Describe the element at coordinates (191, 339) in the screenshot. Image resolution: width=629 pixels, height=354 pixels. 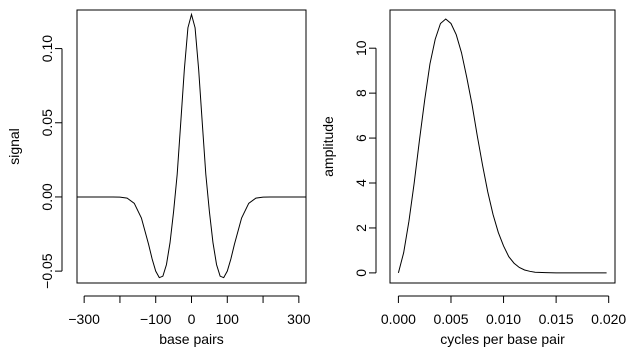
I see `x-axis-title: base pairs` at that location.